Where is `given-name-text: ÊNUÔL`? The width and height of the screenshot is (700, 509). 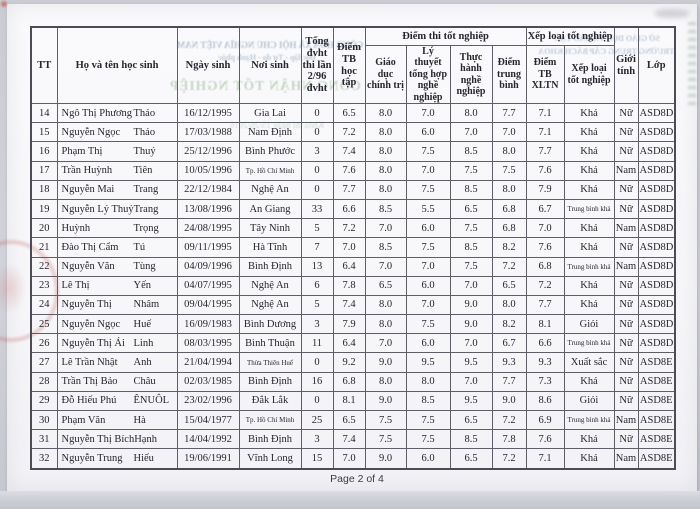
given-name-text: ÊNUÔL is located at coordinates (151, 401).